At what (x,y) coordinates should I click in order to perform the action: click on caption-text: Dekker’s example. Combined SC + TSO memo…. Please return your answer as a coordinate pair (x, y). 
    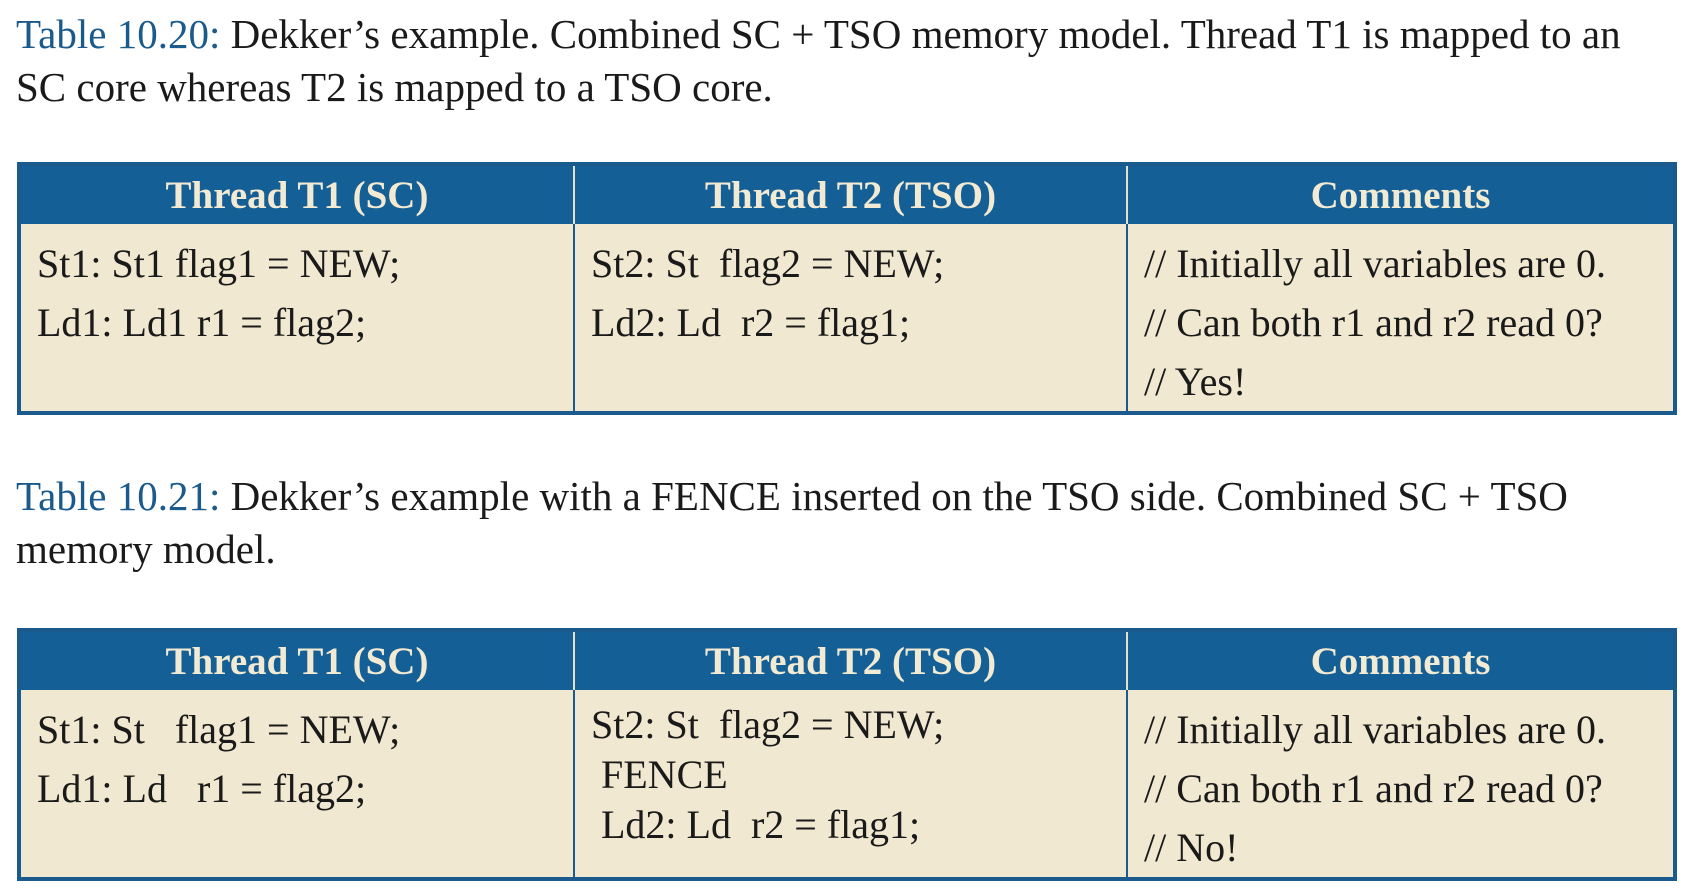
    Looking at the image, I should click on (818, 60).